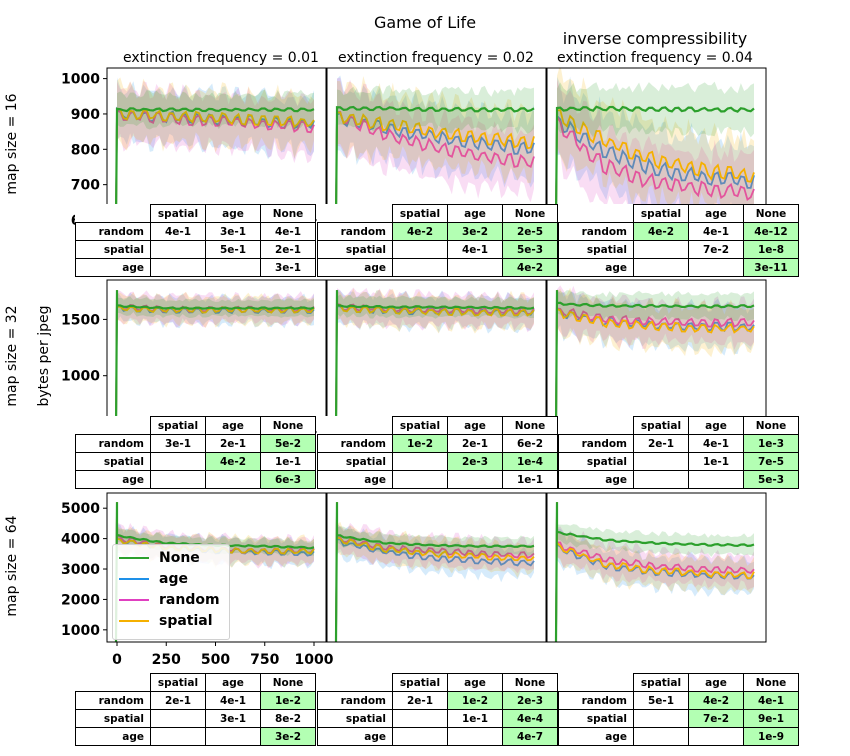  I want to click on x-tick-label: 750, so click(264, 660).